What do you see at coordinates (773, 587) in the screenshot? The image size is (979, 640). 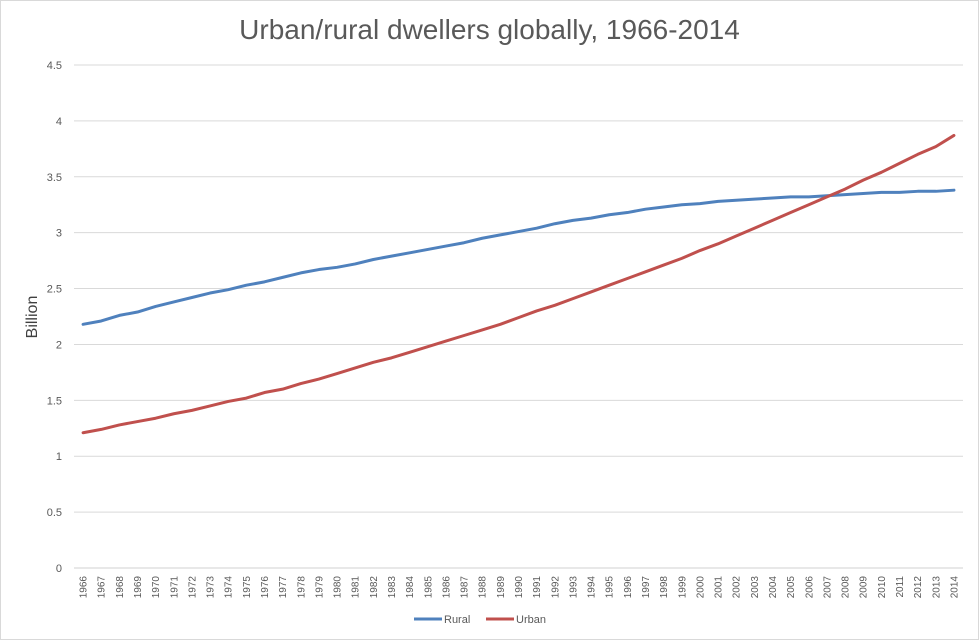 I see `x-tick-label: 2004` at bounding box center [773, 587].